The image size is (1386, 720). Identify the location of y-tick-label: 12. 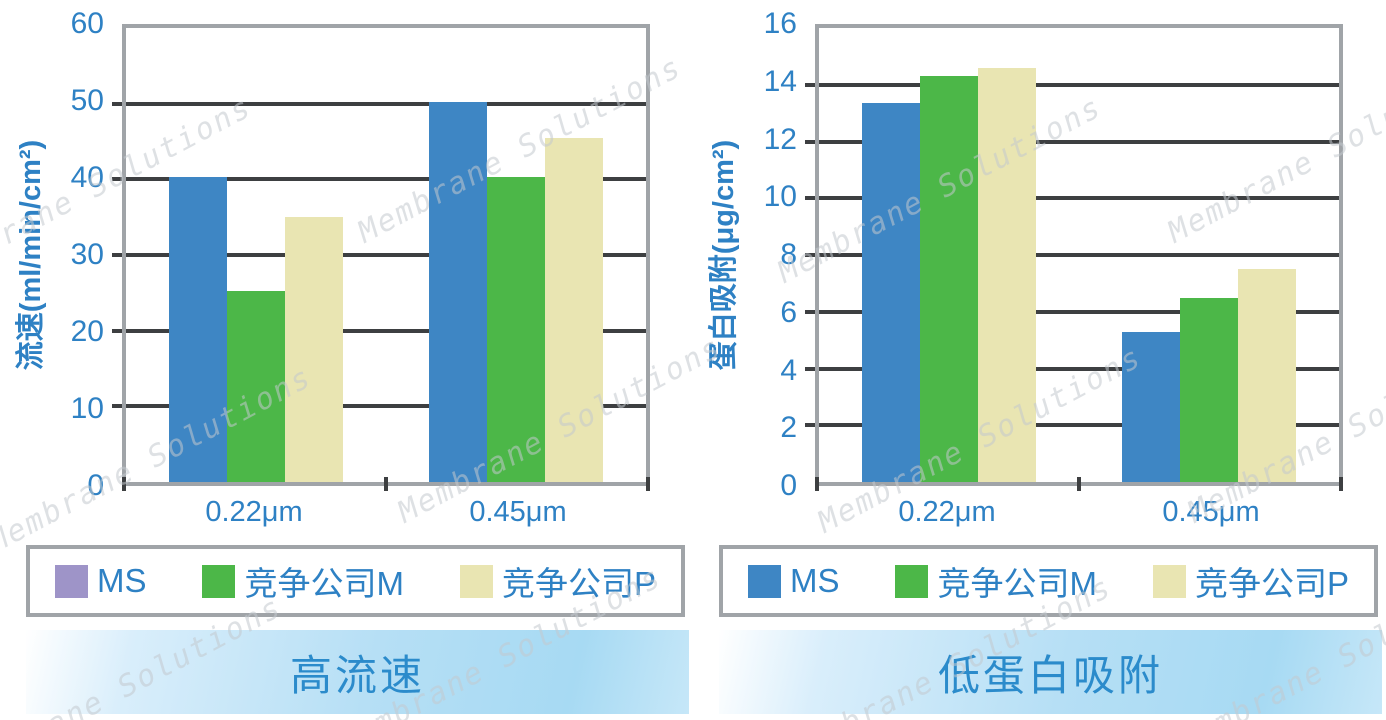
(780, 139).